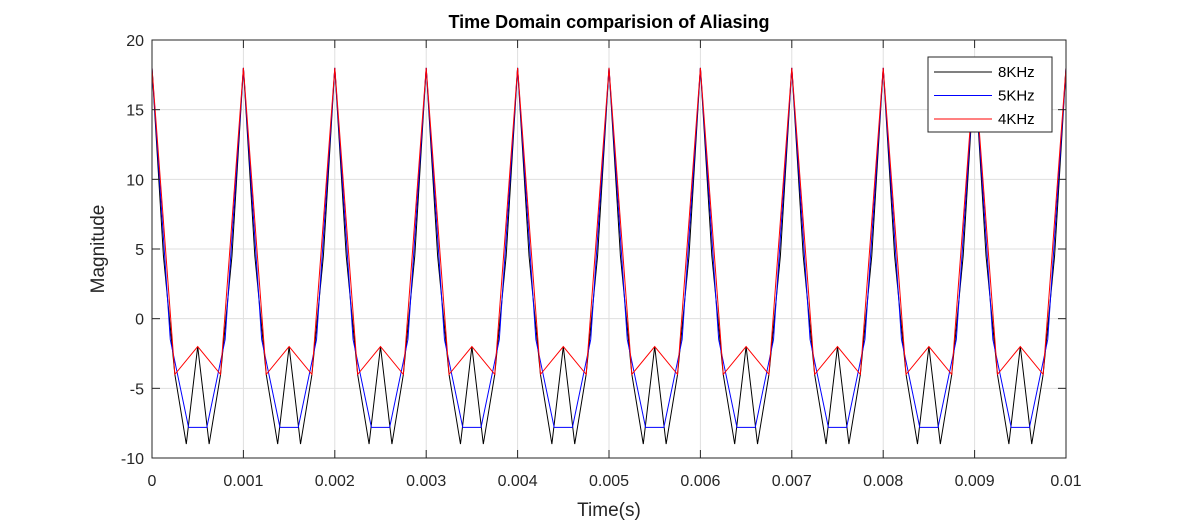 The width and height of the screenshot is (1178, 522). Describe the element at coordinates (990, 94) in the screenshot. I see `legend: 8KHz 5KHz 4KHz` at that location.